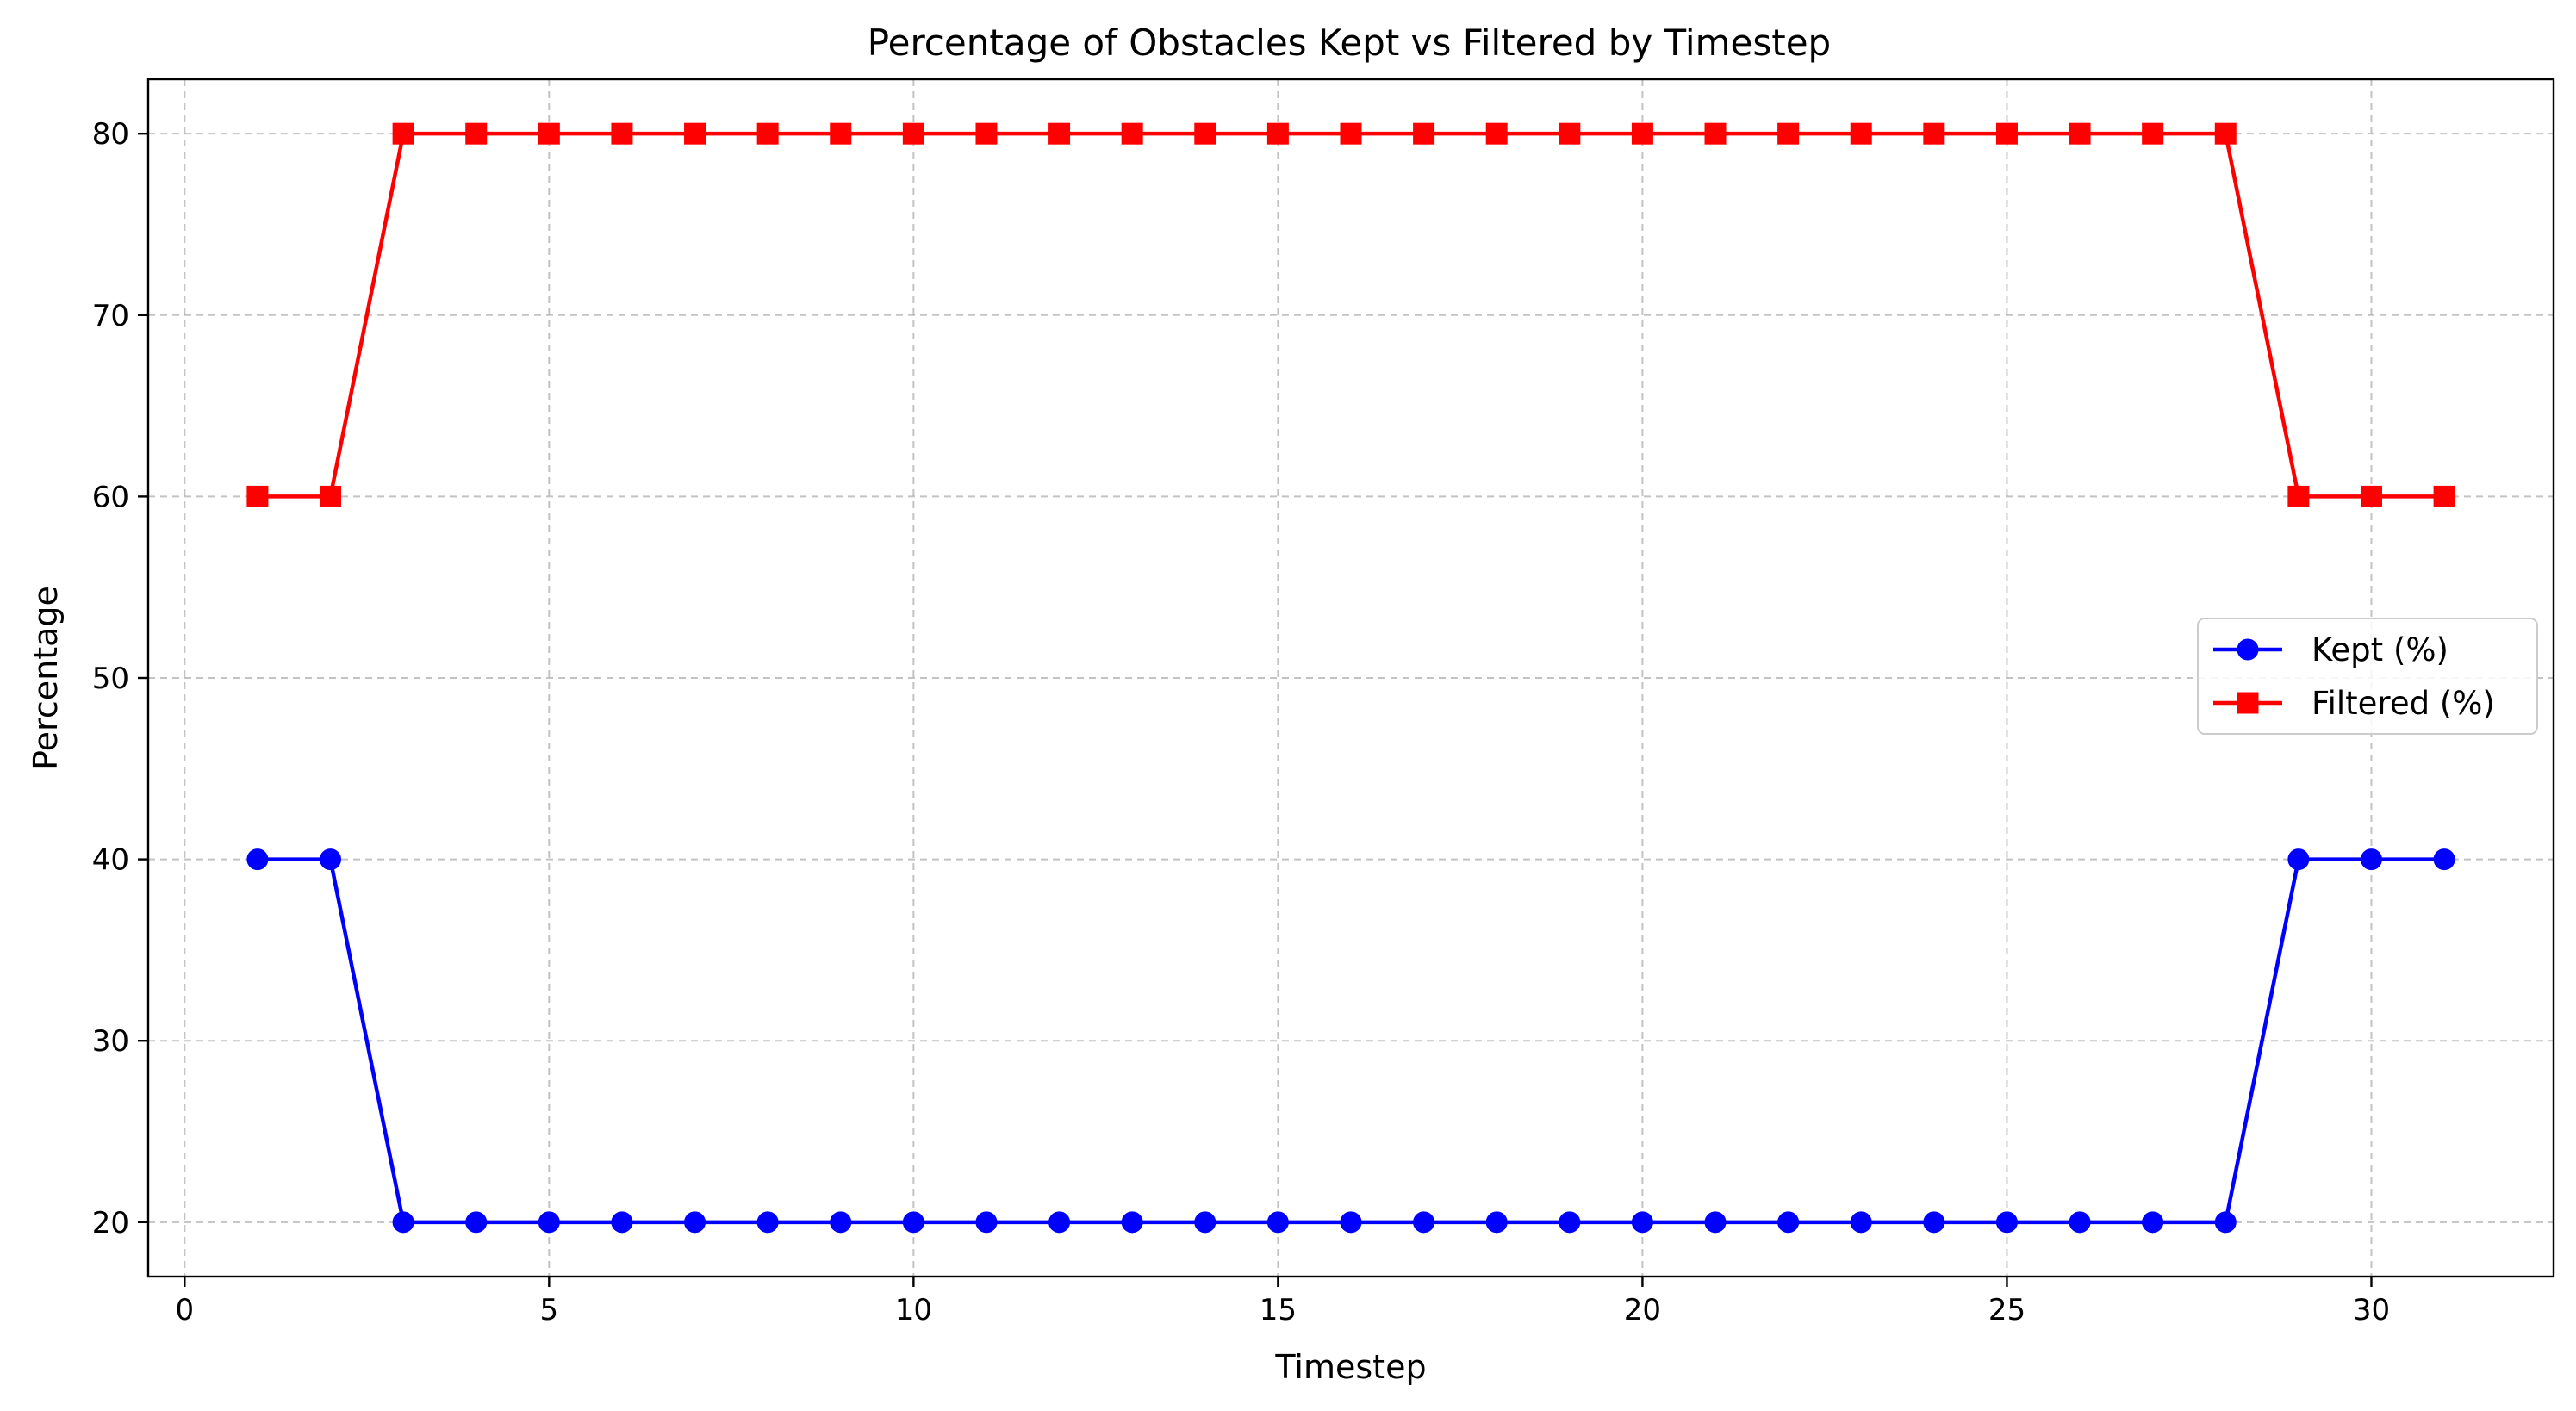  Describe the element at coordinates (111, 1223) in the screenshot. I see `y-tick-label: 20` at that location.